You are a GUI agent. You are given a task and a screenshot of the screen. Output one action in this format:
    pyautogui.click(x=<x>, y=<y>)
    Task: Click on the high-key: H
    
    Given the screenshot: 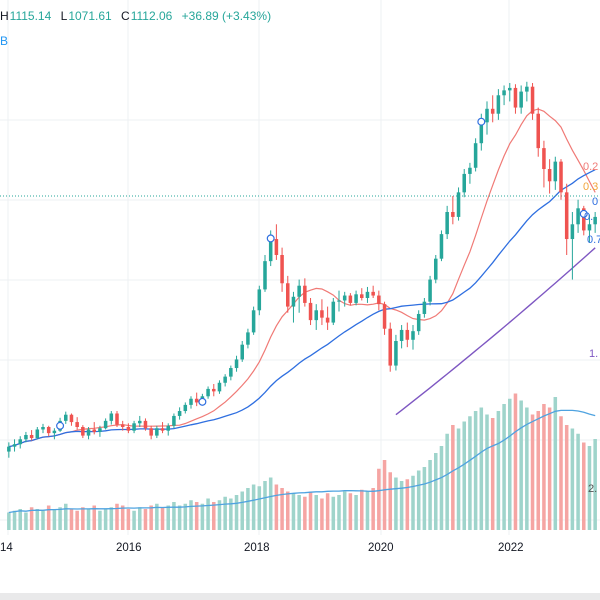 What is the action you would take?
    pyautogui.click(x=4, y=16)
    